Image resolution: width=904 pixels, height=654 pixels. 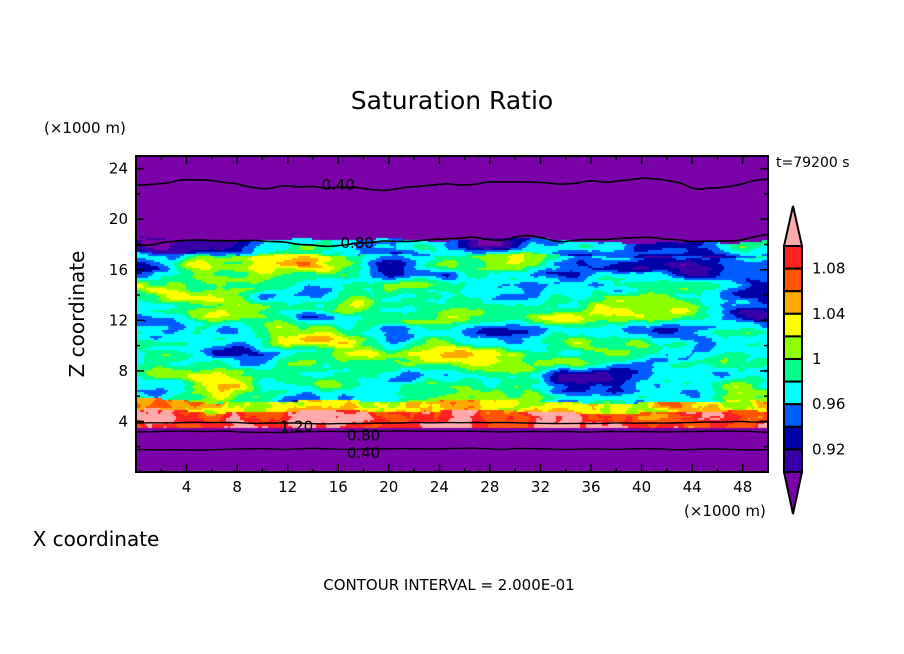 What do you see at coordinates (452, 100) in the screenshot?
I see `chart-title: Saturation Ratio` at bounding box center [452, 100].